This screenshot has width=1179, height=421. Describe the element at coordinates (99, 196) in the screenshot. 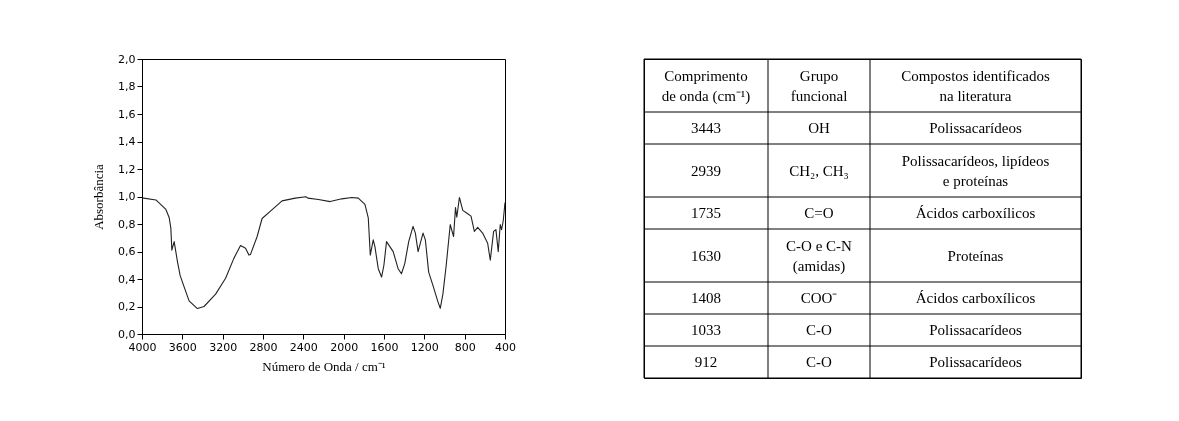

I see `y-axis-title: Absorbância` at that location.